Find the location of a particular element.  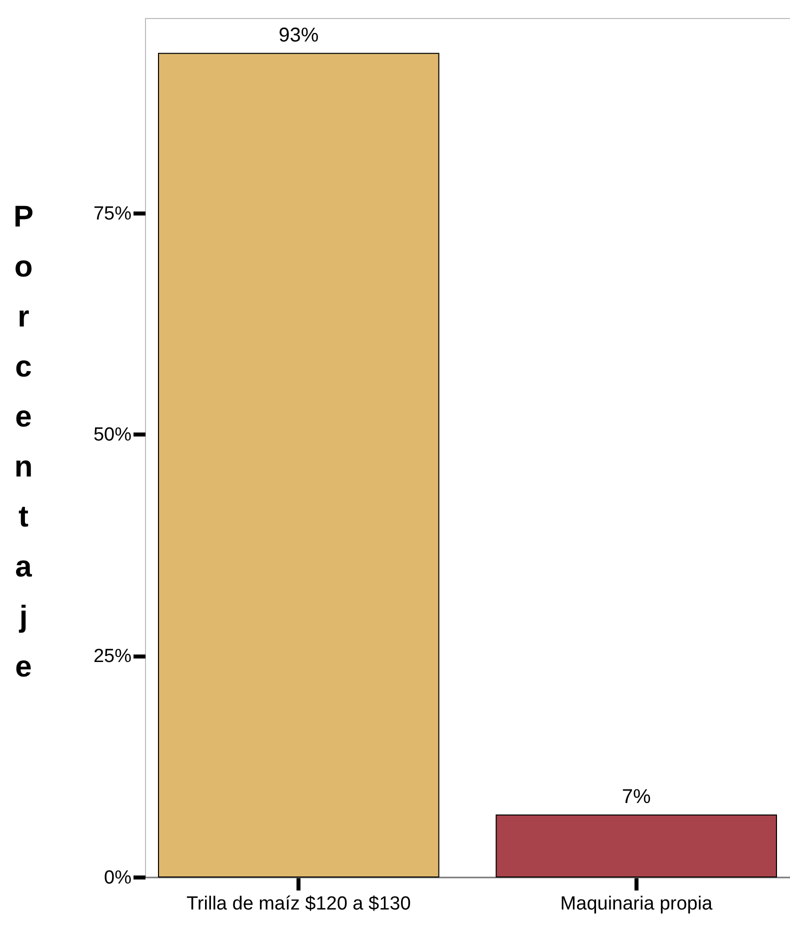

y-tick-label: 75% is located at coordinates (112, 213).